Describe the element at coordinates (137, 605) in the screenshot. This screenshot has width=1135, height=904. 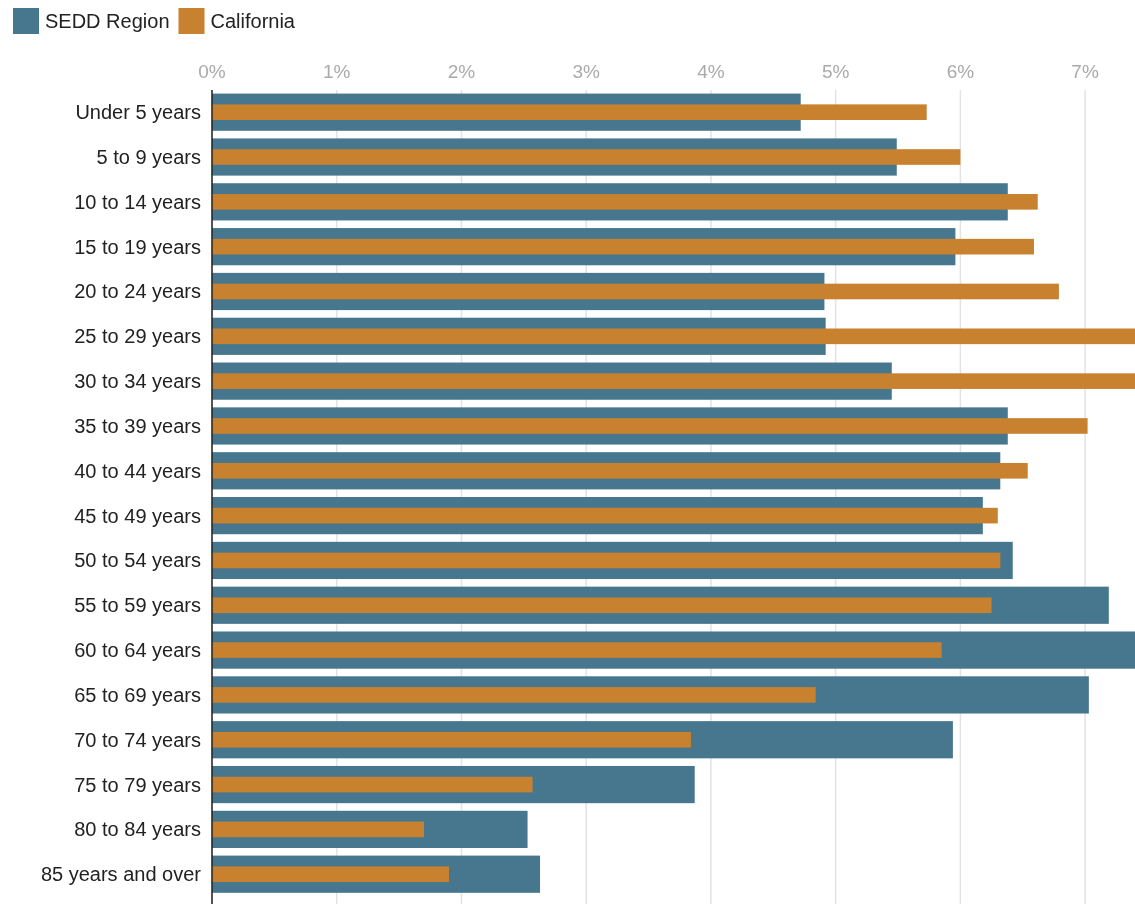
I see `y-tick-label: 55 to 59 years` at that location.